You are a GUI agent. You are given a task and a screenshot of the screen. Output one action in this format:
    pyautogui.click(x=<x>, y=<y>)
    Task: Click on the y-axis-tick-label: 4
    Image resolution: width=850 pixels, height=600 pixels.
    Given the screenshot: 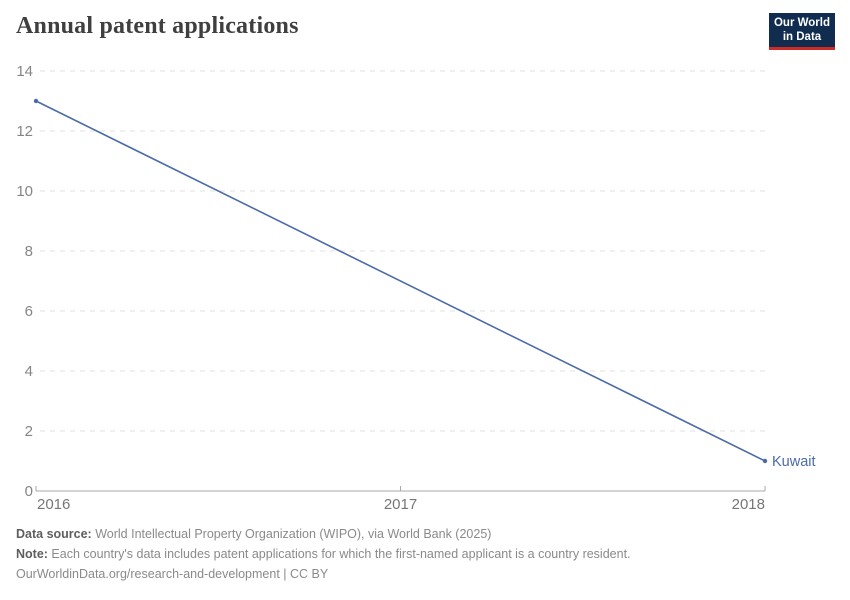 What is the action you would take?
    pyautogui.click(x=29, y=371)
    